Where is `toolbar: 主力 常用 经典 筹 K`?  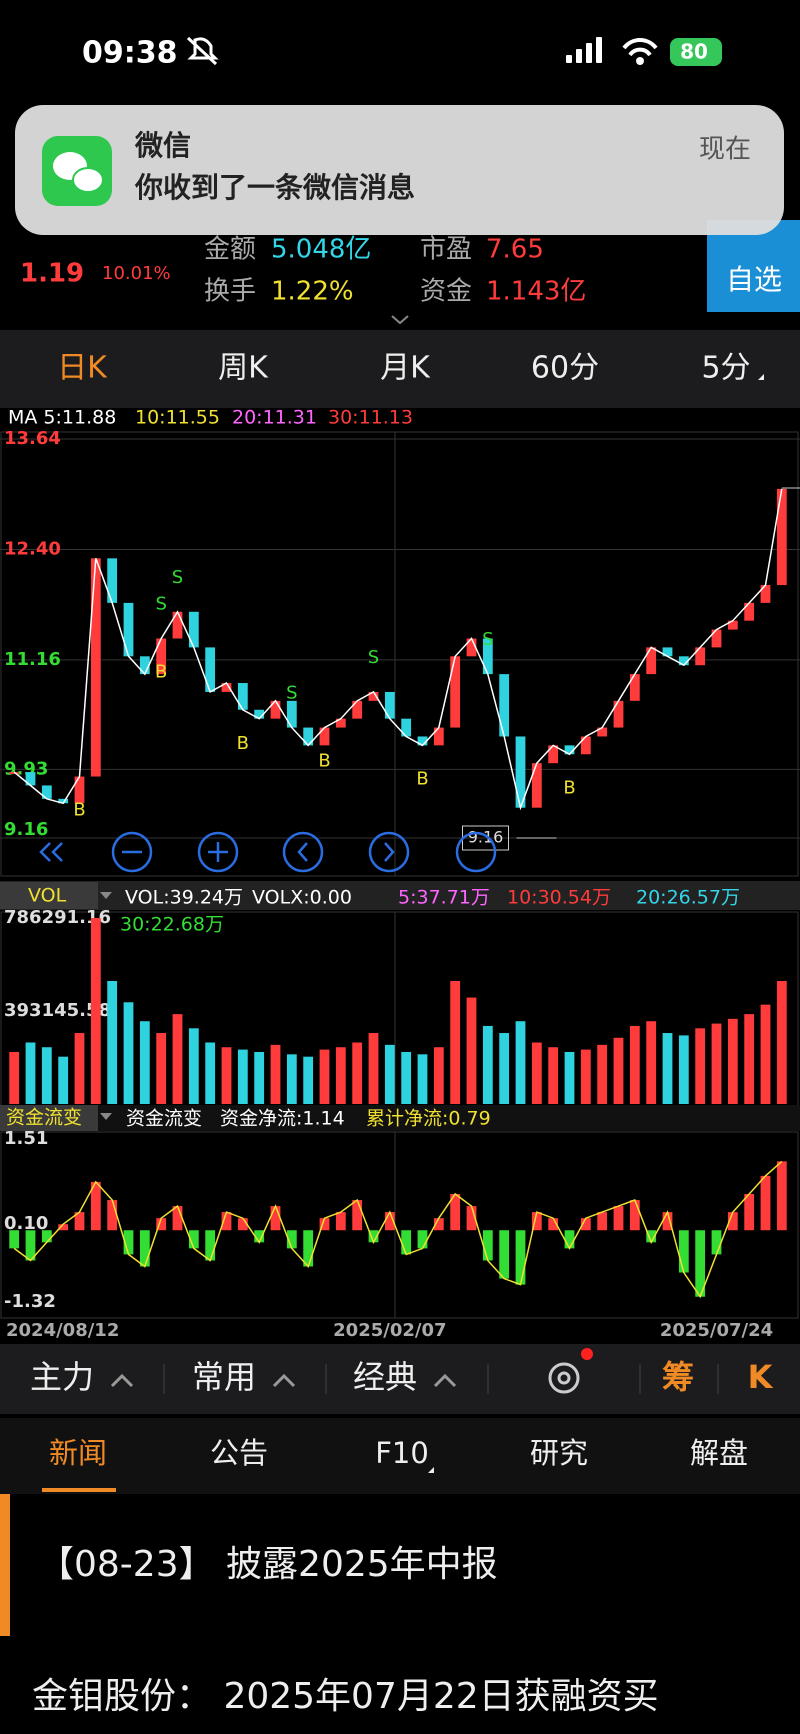 toolbar: 主力 常用 经典 筹 K is located at coordinates (402, 1377).